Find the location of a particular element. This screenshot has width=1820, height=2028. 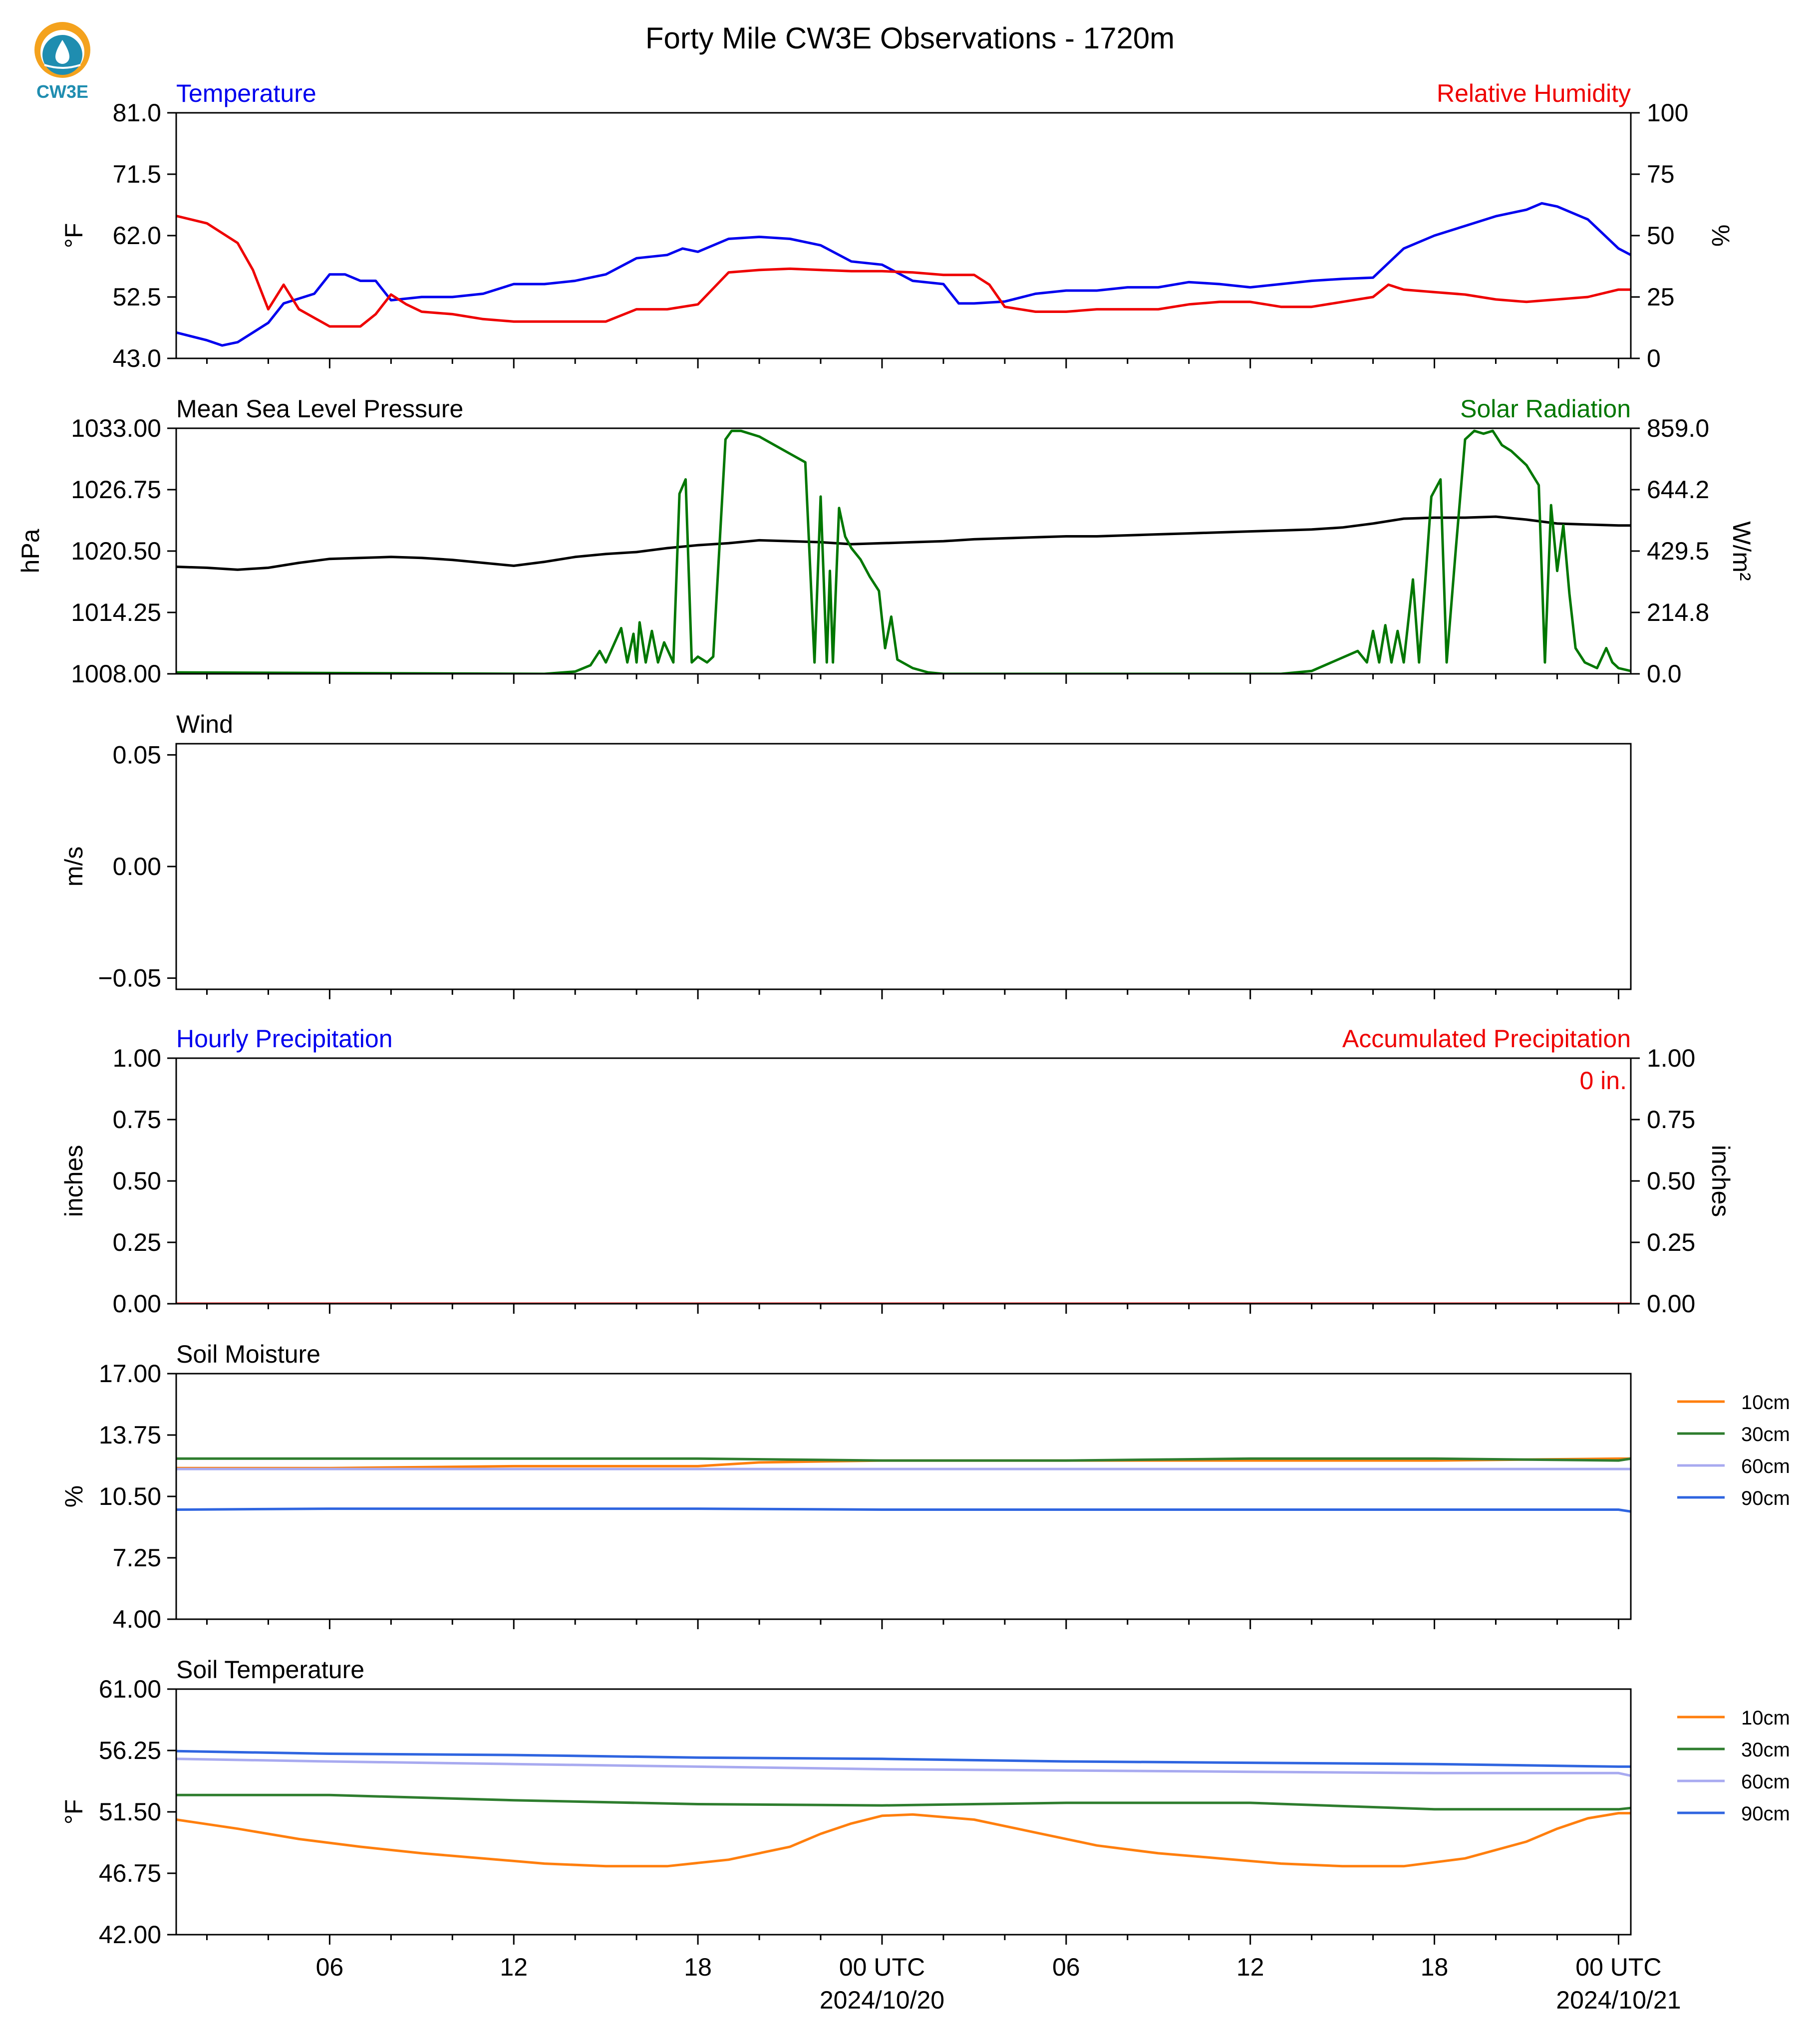

panel-title: Soil Temperature is located at coordinates (270, 1670).